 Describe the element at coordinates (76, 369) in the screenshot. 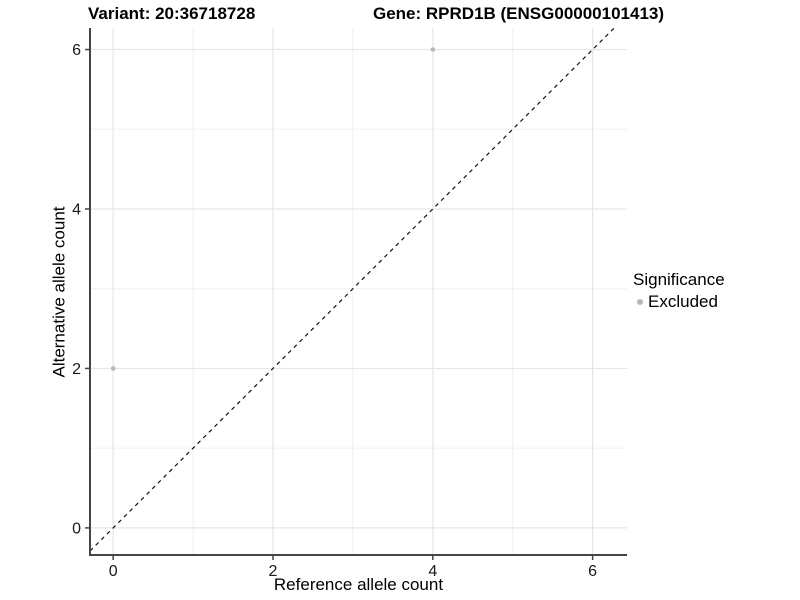

I see `y-tick-label: 2` at that location.